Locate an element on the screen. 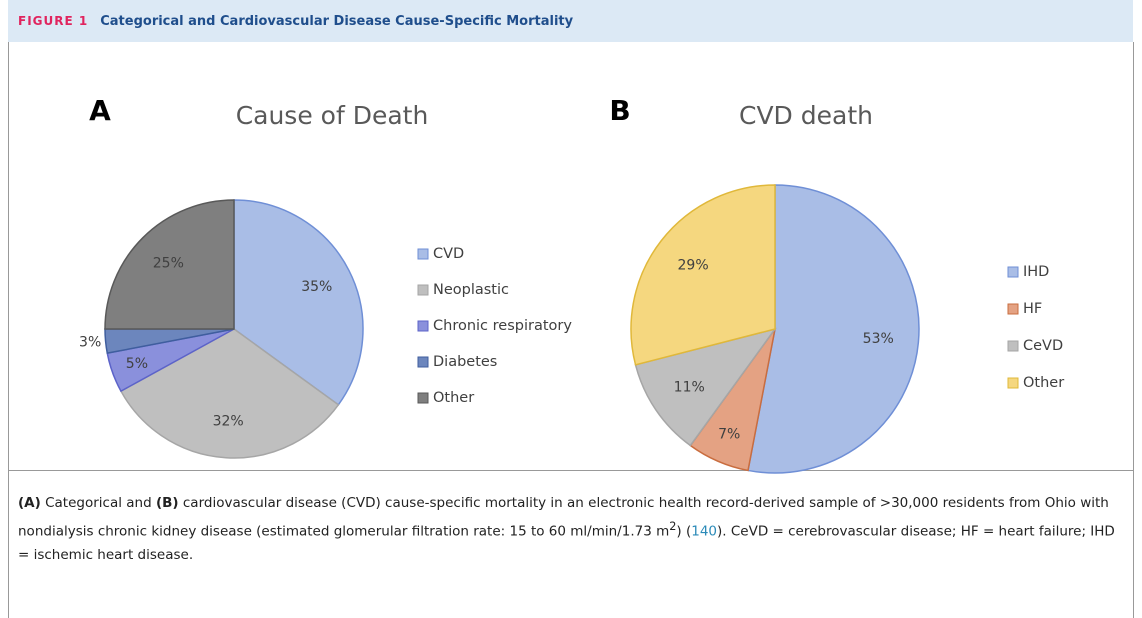 The image size is (1142, 618). panel-label: B is located at coordinates (619, 110).